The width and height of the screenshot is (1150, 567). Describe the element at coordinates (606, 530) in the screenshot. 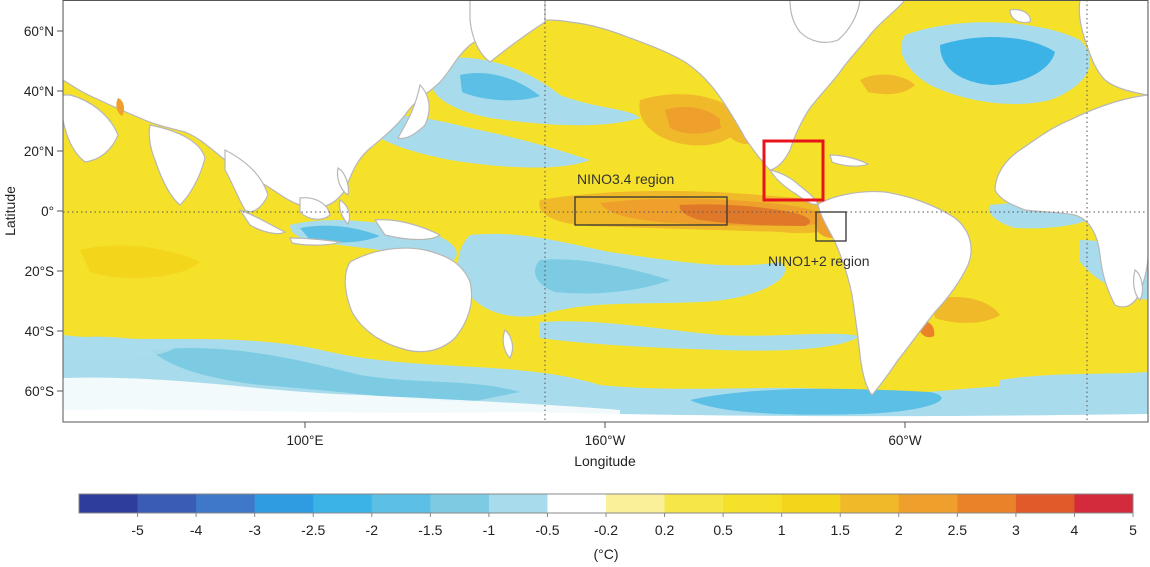

I see `colorbar-tick-label: -0.2` at that location.